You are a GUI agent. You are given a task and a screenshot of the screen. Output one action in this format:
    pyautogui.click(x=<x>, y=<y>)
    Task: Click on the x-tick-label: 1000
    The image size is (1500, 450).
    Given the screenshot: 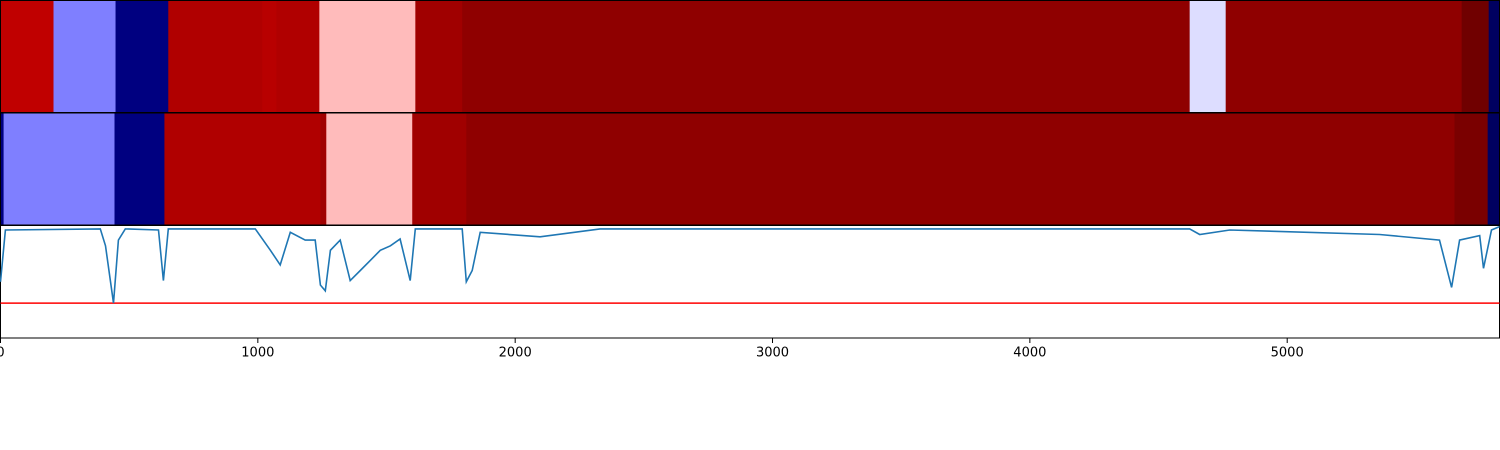 What is the action you would take?
    pyautogui.click(x=257, y=353)
    